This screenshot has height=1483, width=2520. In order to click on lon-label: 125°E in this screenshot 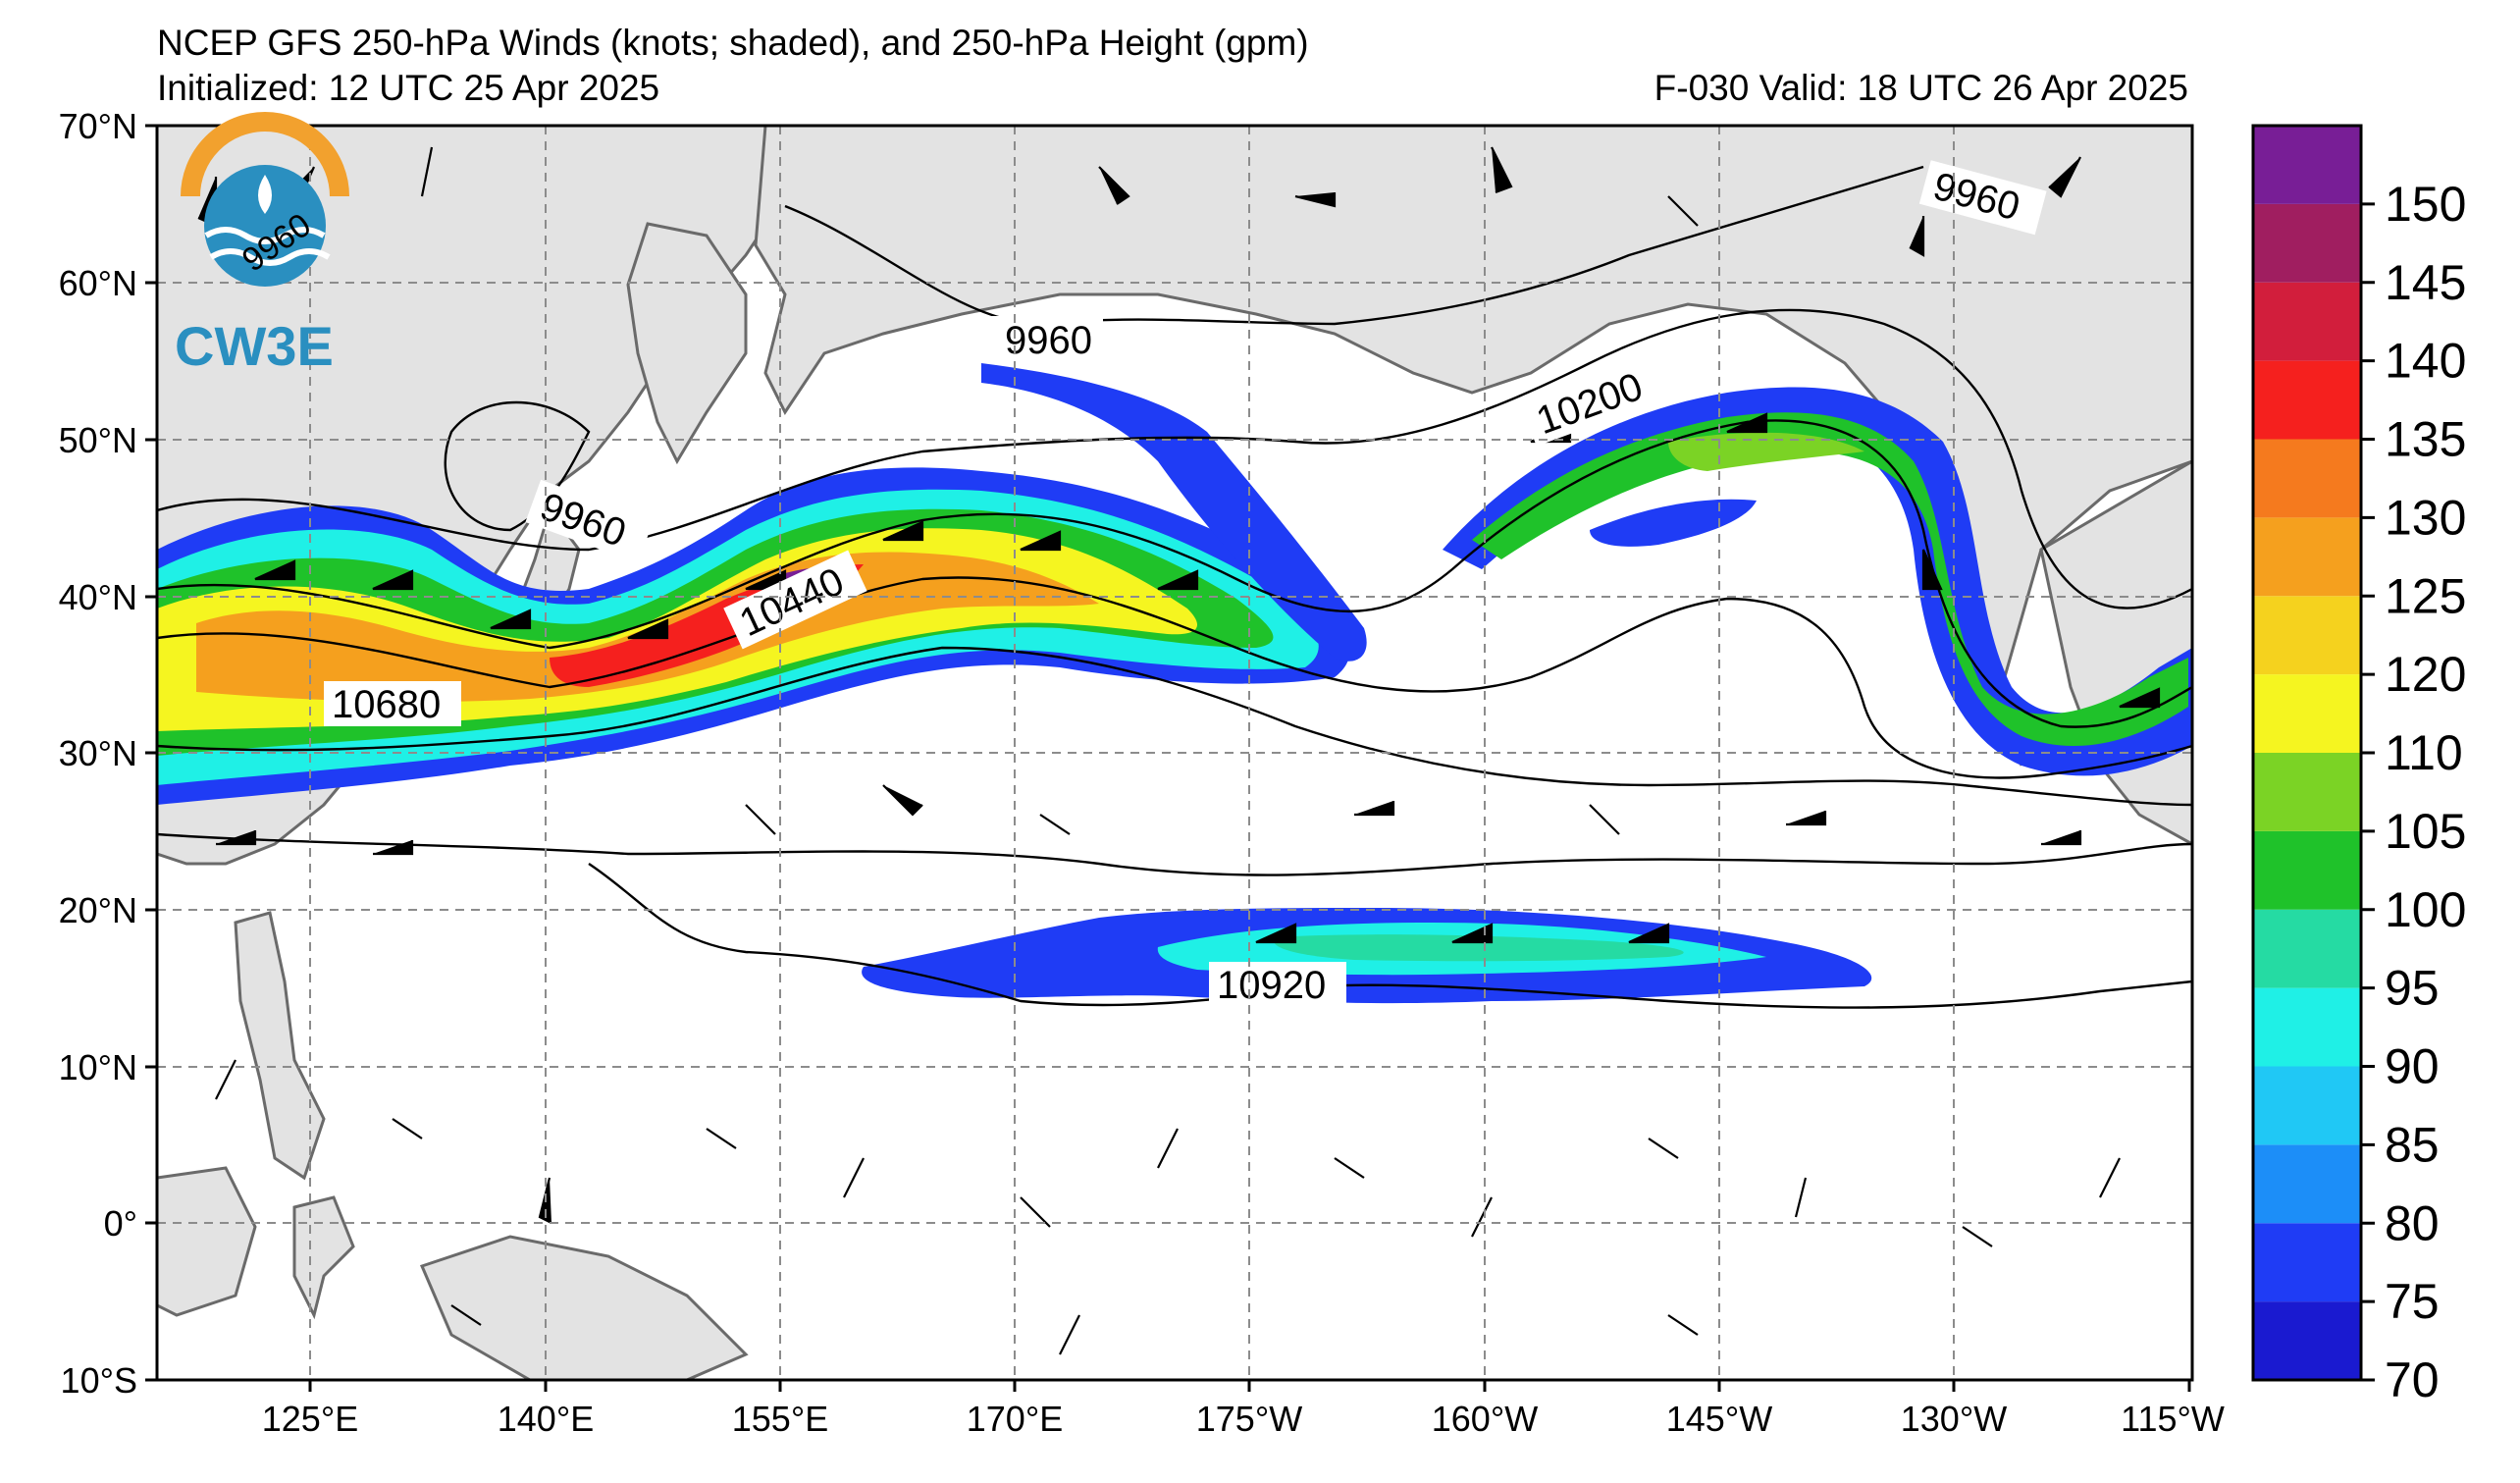, I will do `click(310, 1419)`.